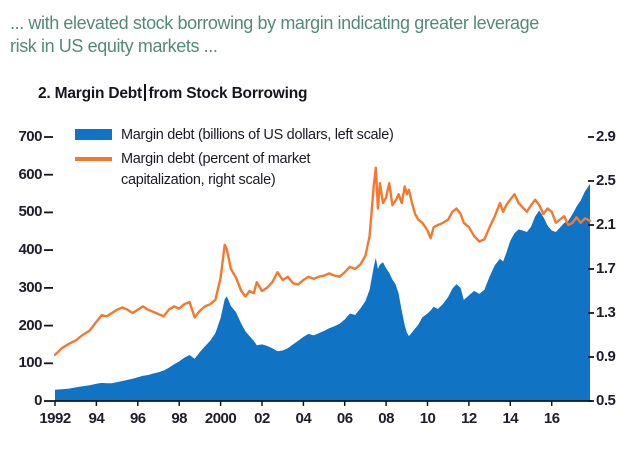  Describe the element at coordinates (55, 418) in the screenshot. I see `x-axis-tick-label: 1992` at that location.